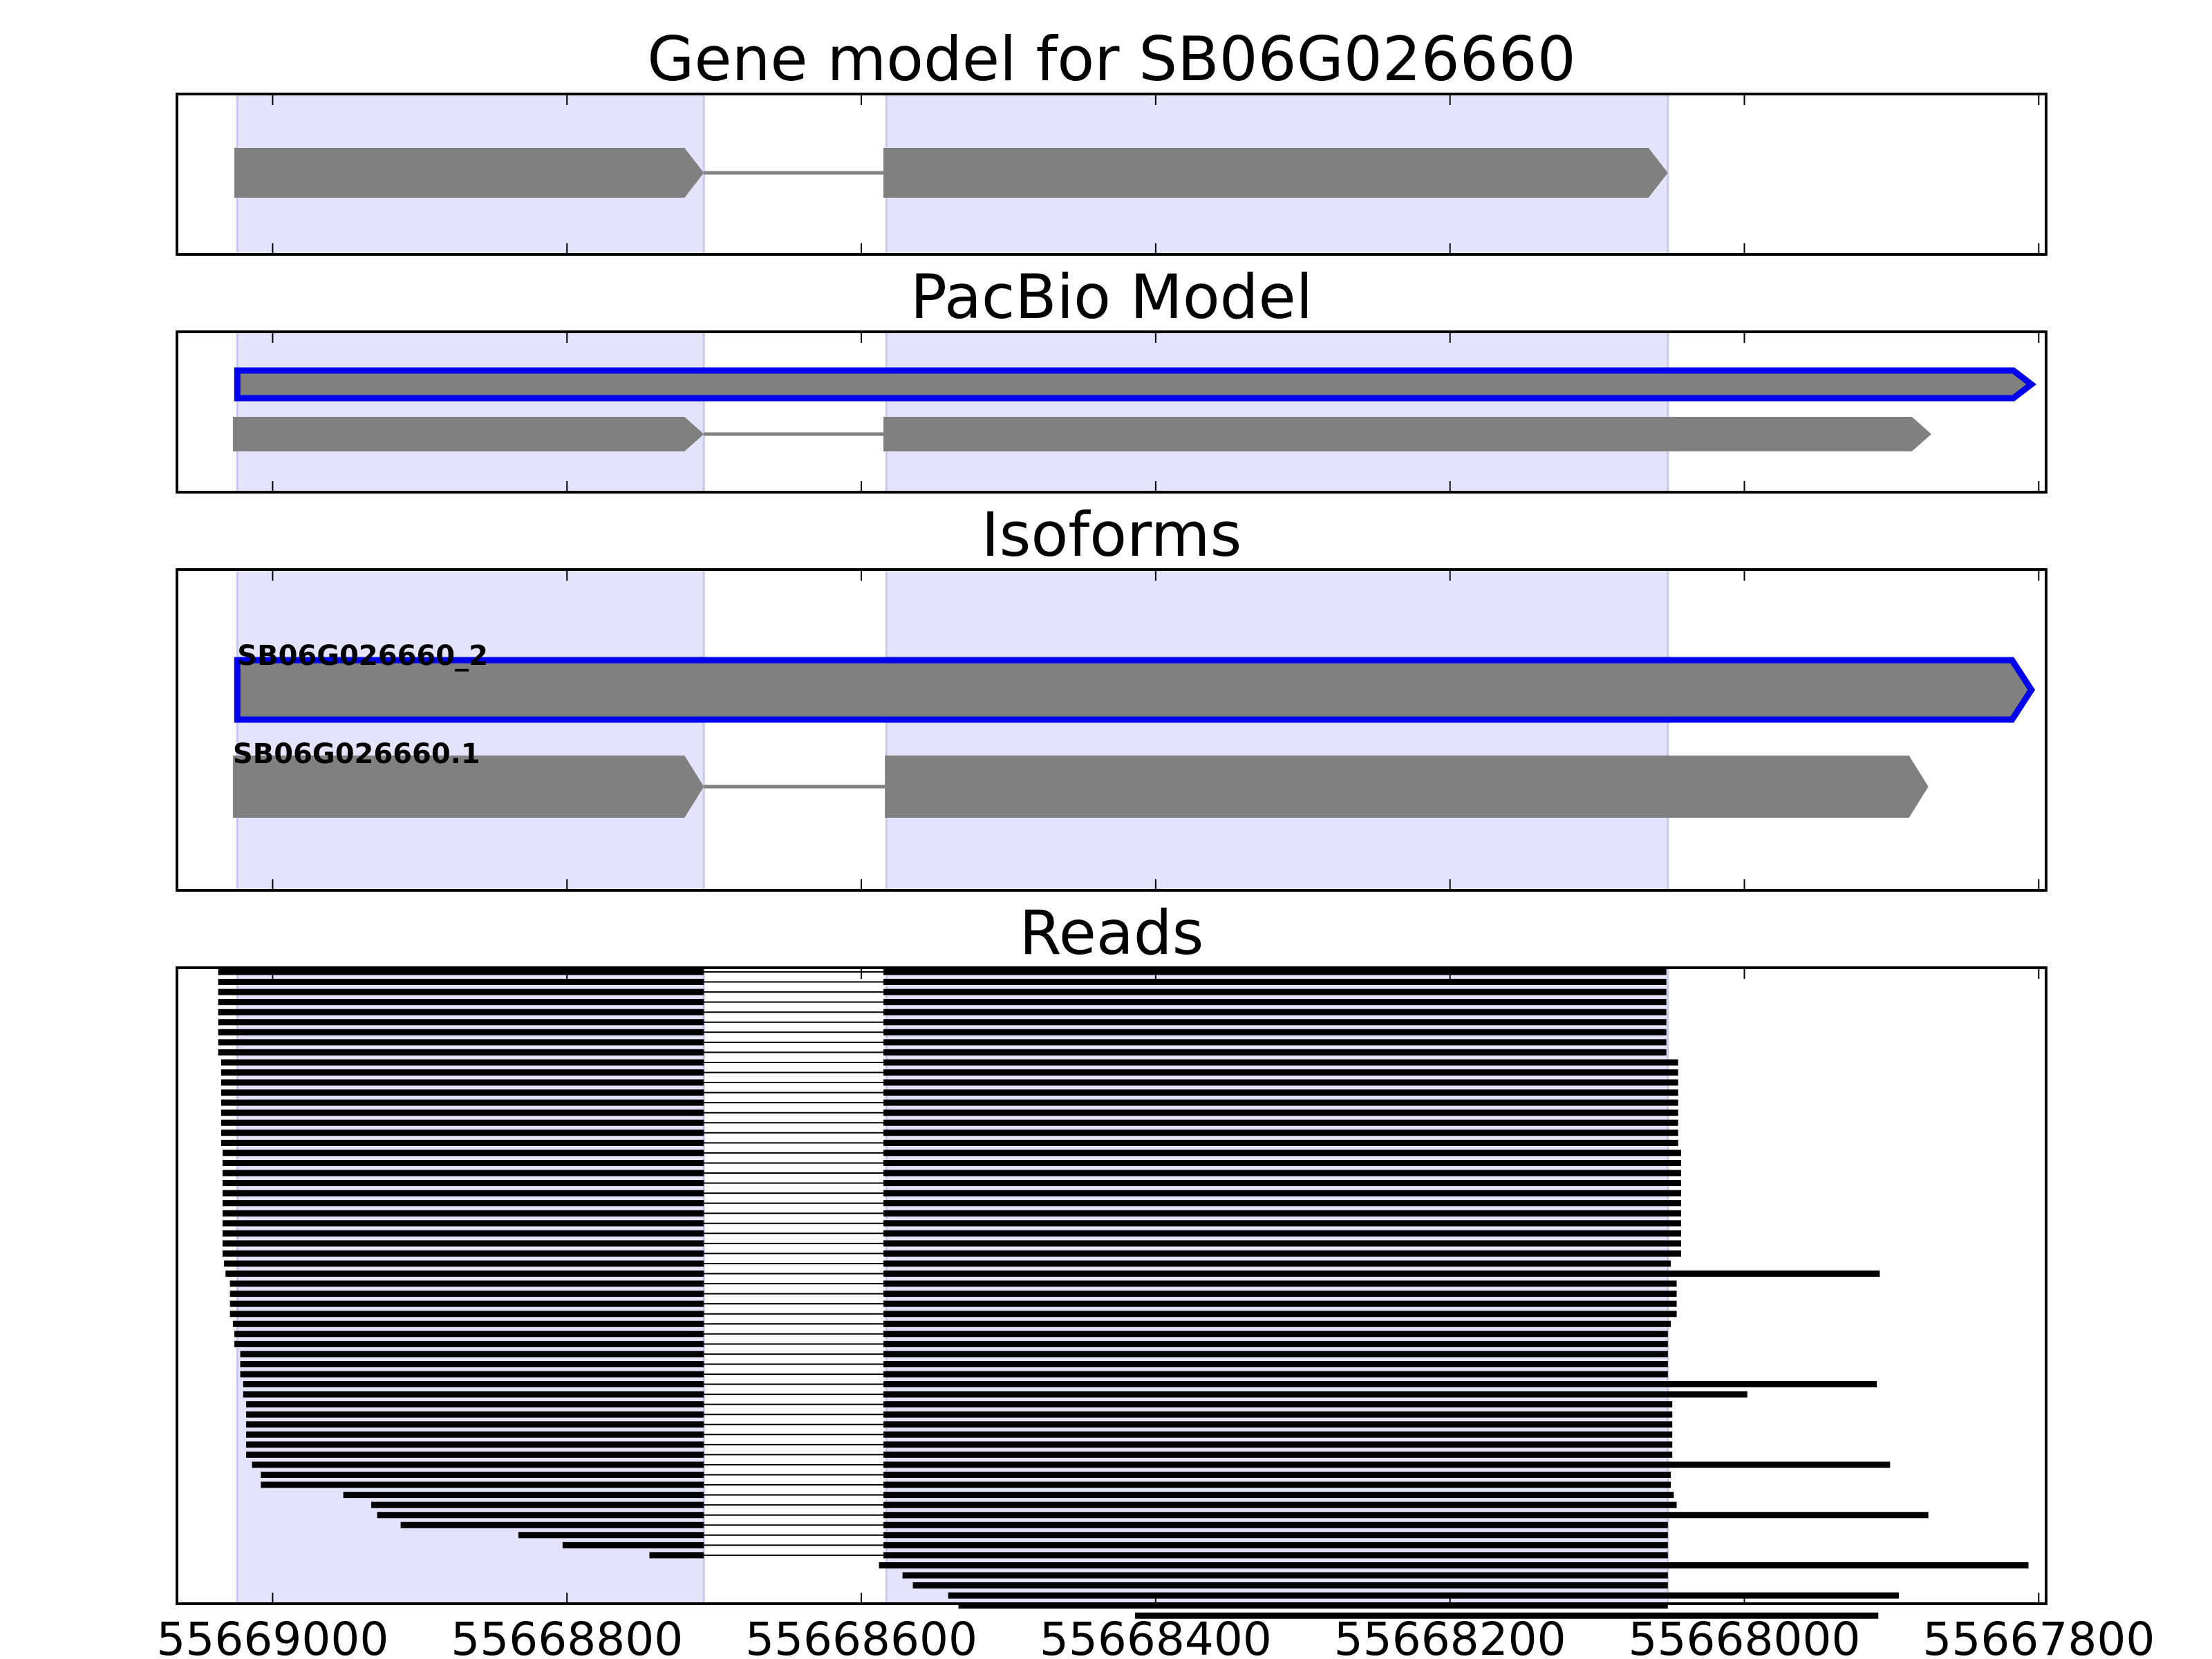 The width and height of the screenshot is (2212, 1659). I want to click on panel-title-reads: Reads, so click(1112, 932).